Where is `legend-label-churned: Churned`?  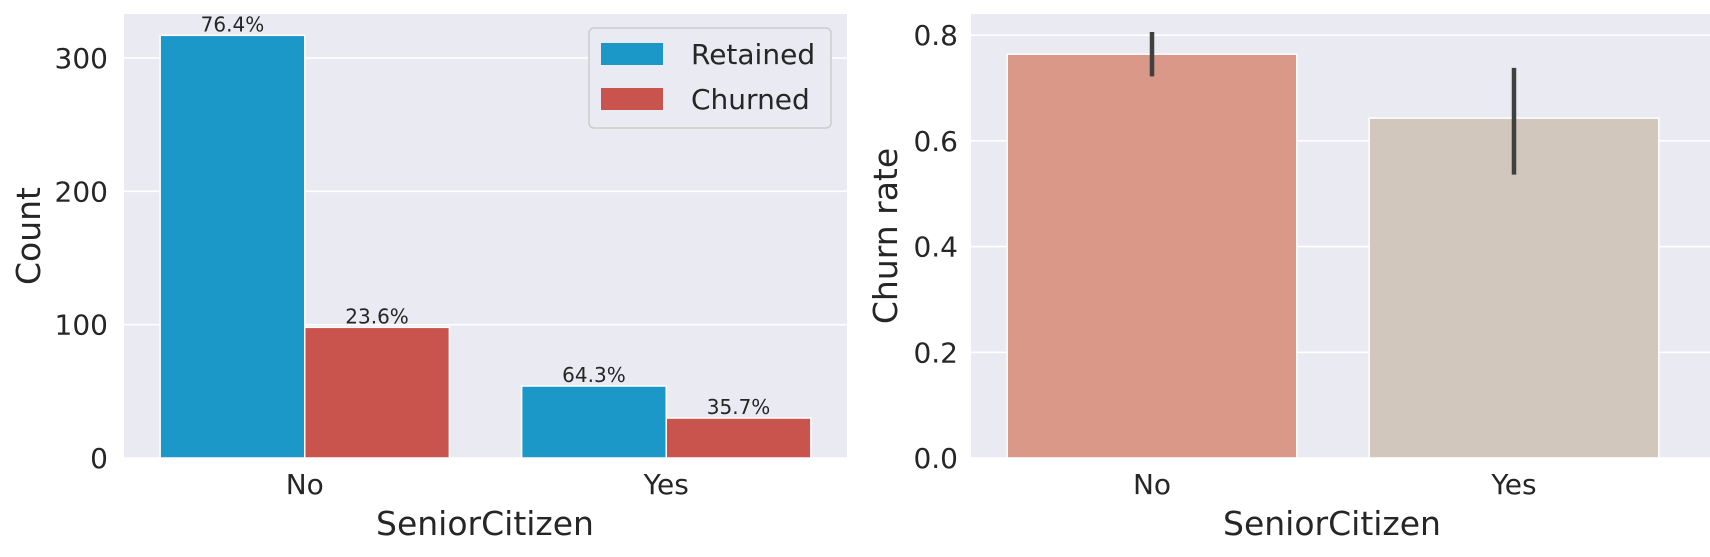
legend-label-churned: Churned is located at coordinates (750, 99).